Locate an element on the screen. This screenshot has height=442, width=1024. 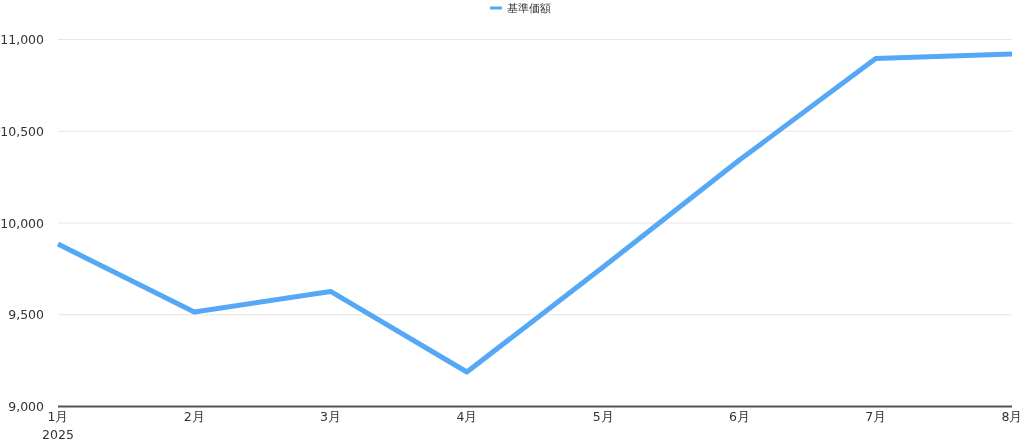
y-tick-label: 9,500 is located at coordinates (26, 315).